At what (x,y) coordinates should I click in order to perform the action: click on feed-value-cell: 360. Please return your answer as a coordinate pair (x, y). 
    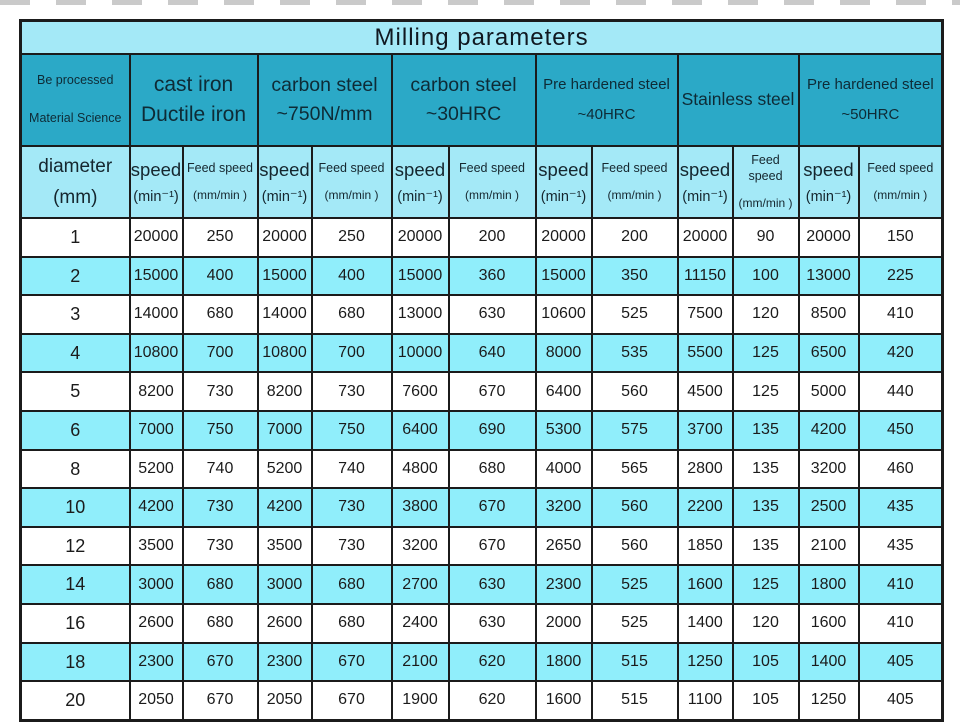
    Looking at the image, I should click on (492, 276).